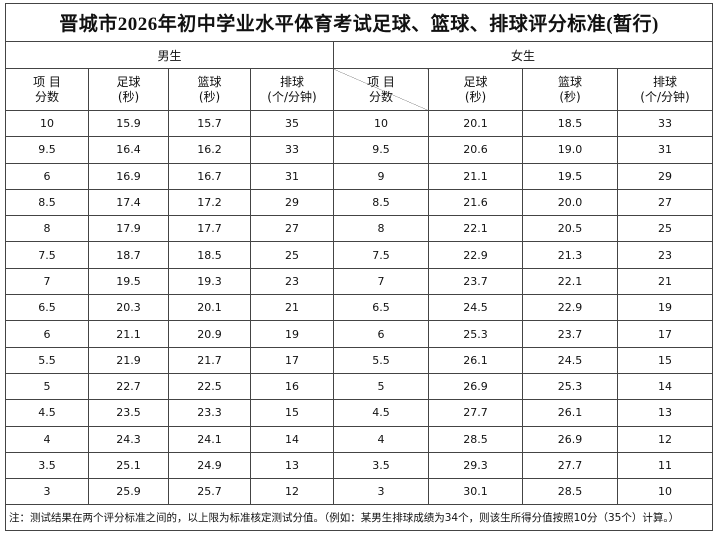 This screenshot has height=536, width=719. I want to click on data-cell: 19, so click(665, 308).